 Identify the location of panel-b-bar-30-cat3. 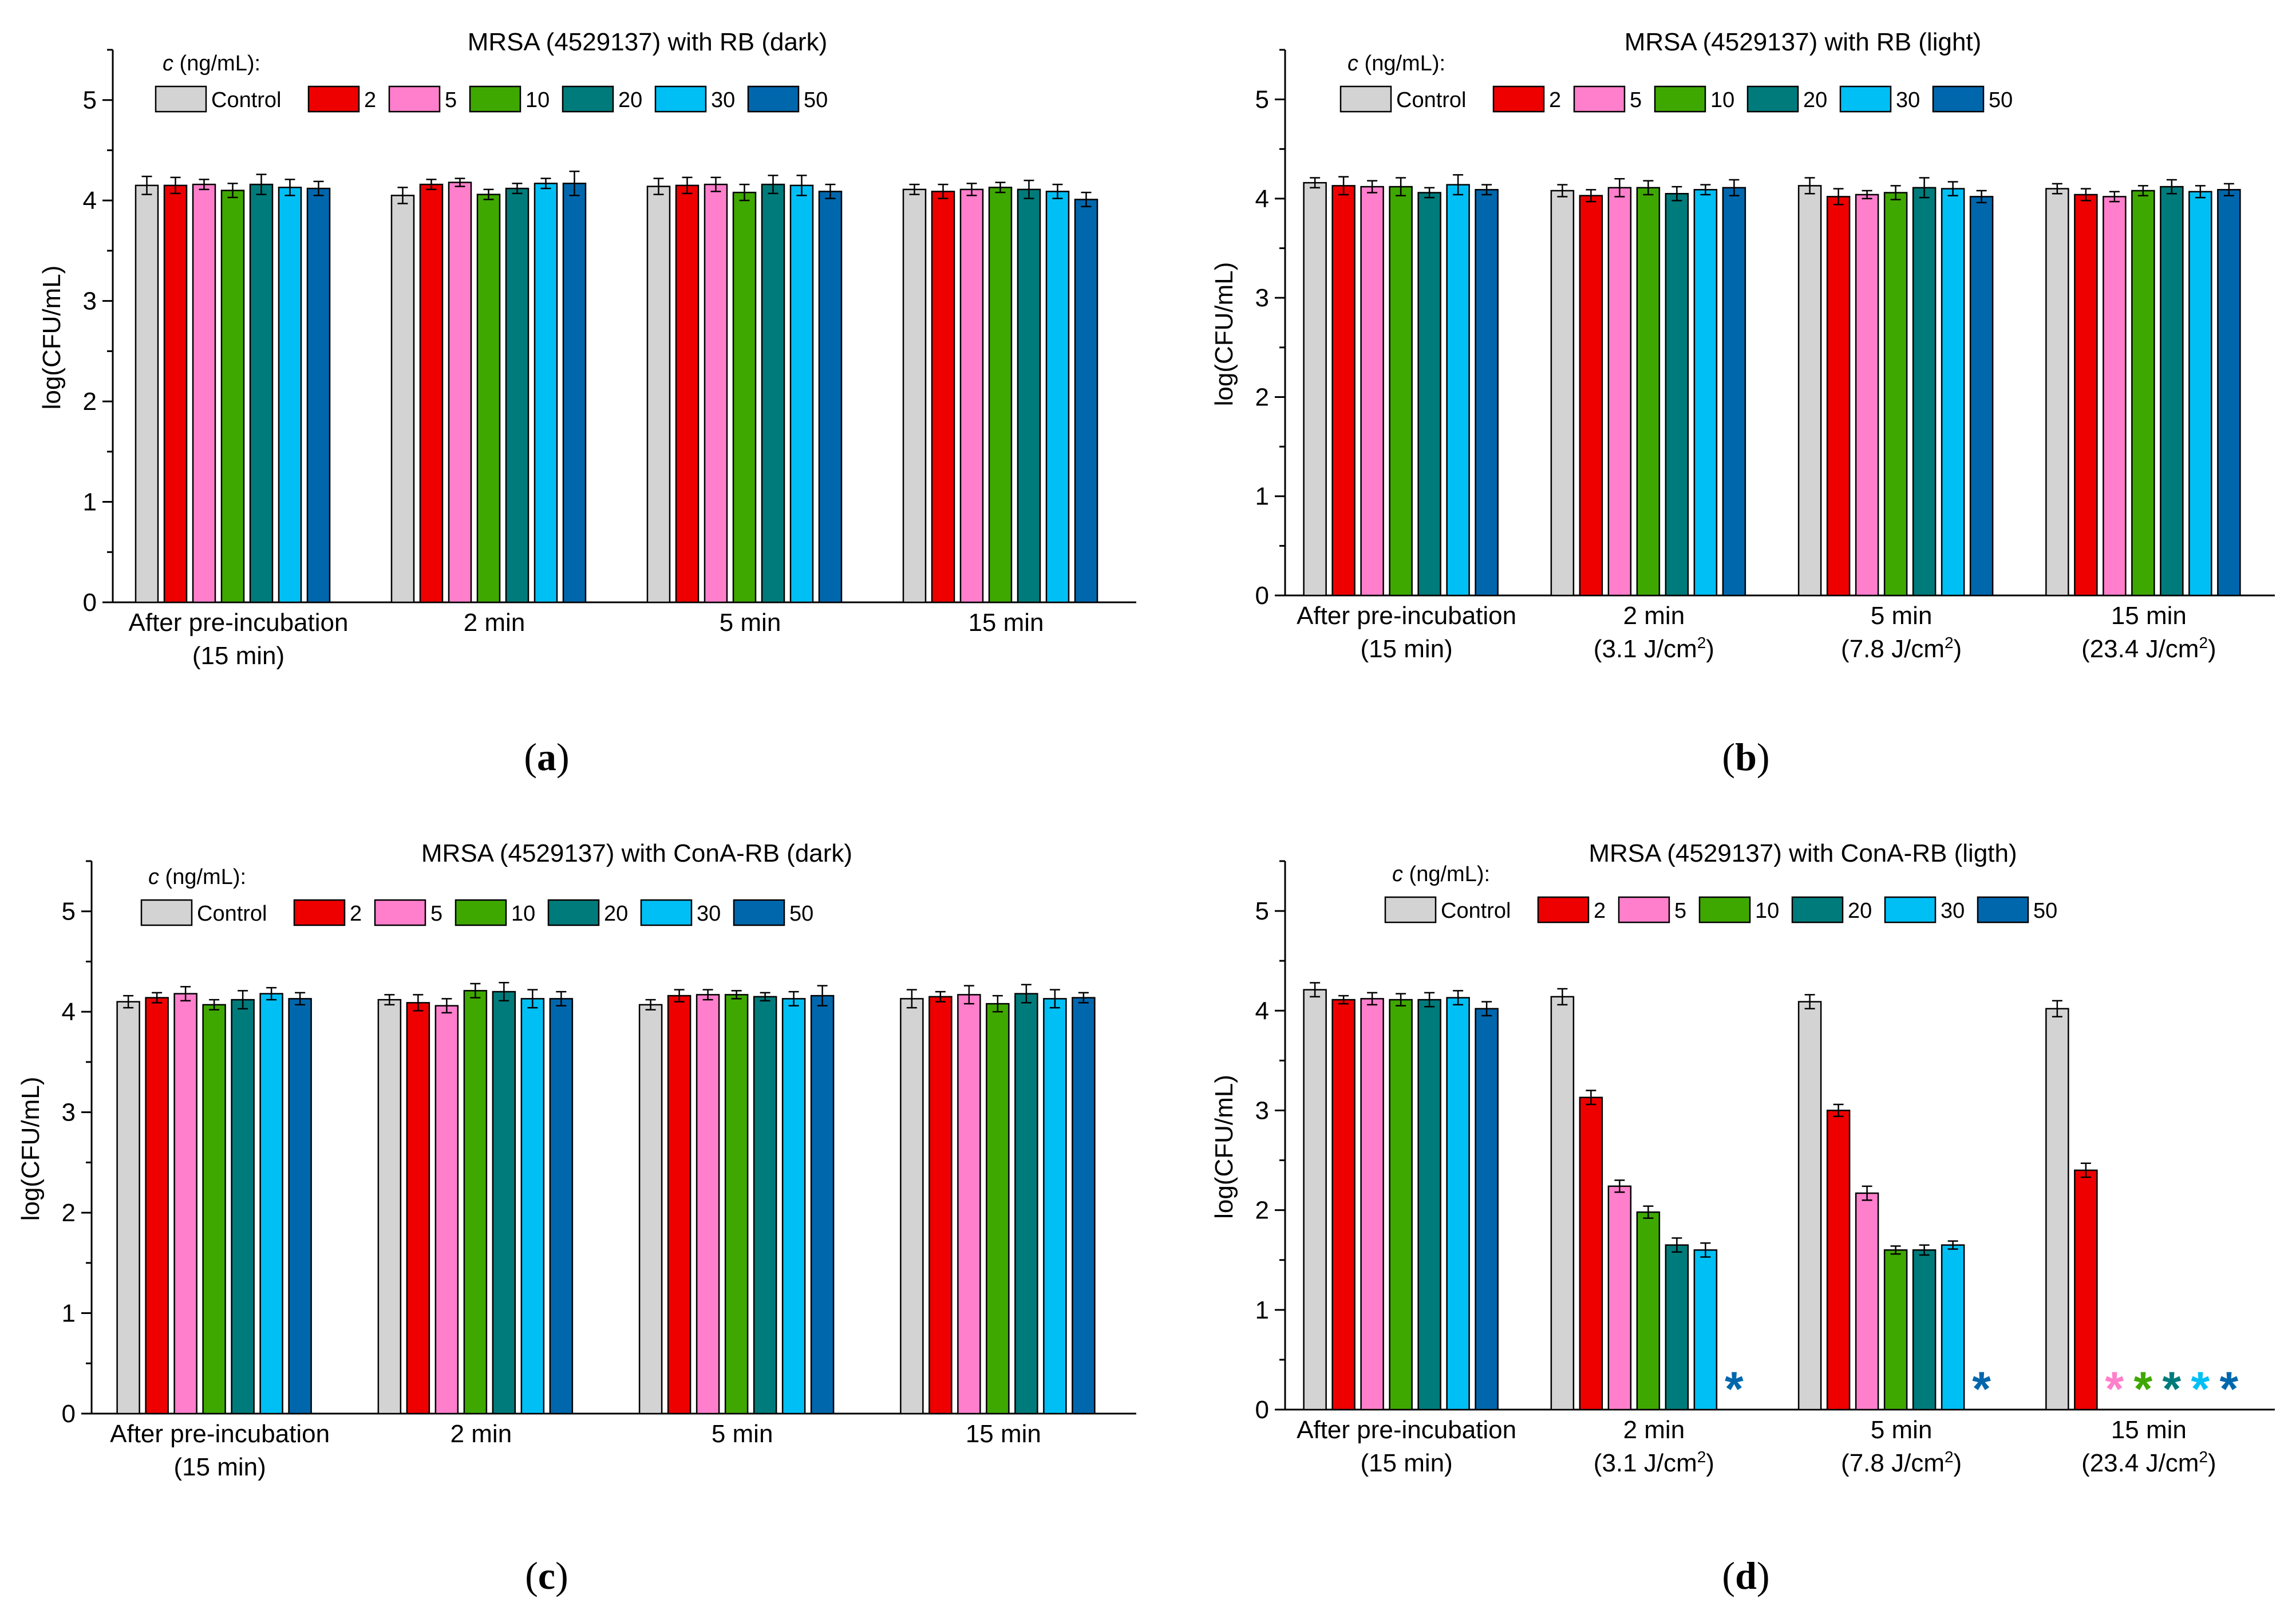
(2200, 394).